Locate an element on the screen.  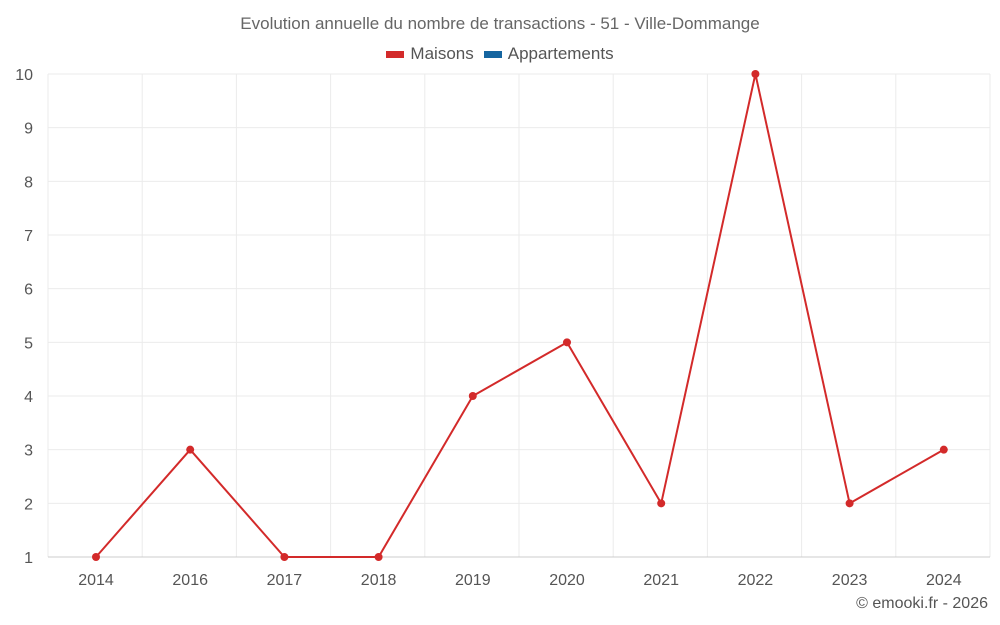
x-tick-label: 2019 is located at coordinates (473, 580).